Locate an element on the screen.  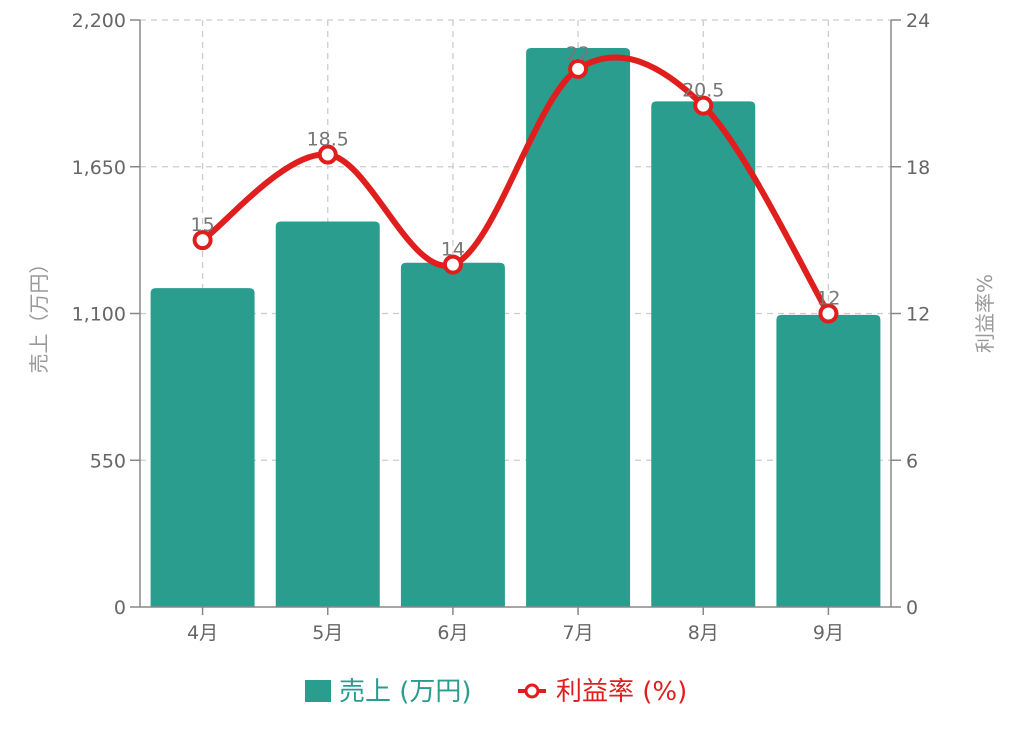
y-axis-title-right: 利益率% is located at coordinates (985, 313).